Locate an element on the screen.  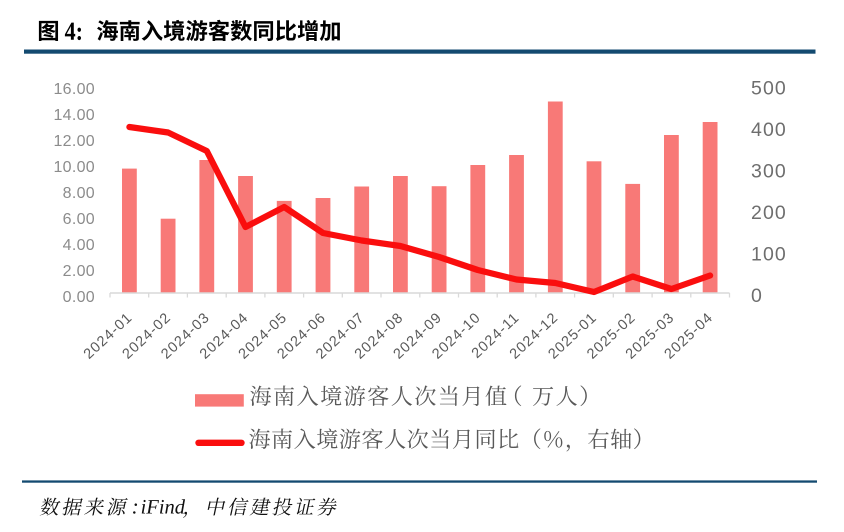
svg-text: 500 is located at coordinates (769, 89).